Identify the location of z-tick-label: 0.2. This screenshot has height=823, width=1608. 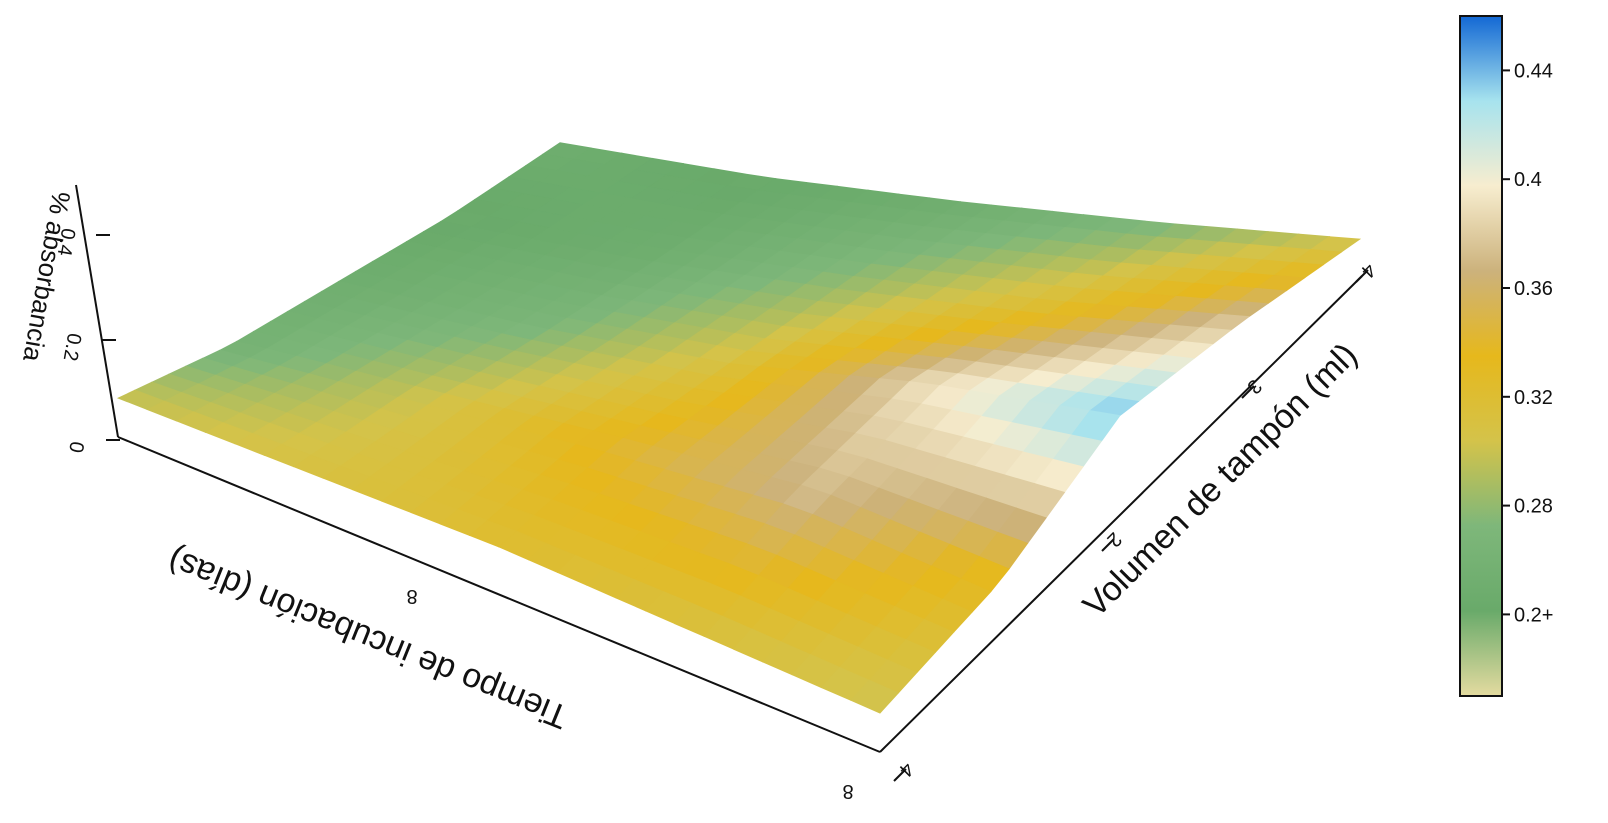
(72, 346).